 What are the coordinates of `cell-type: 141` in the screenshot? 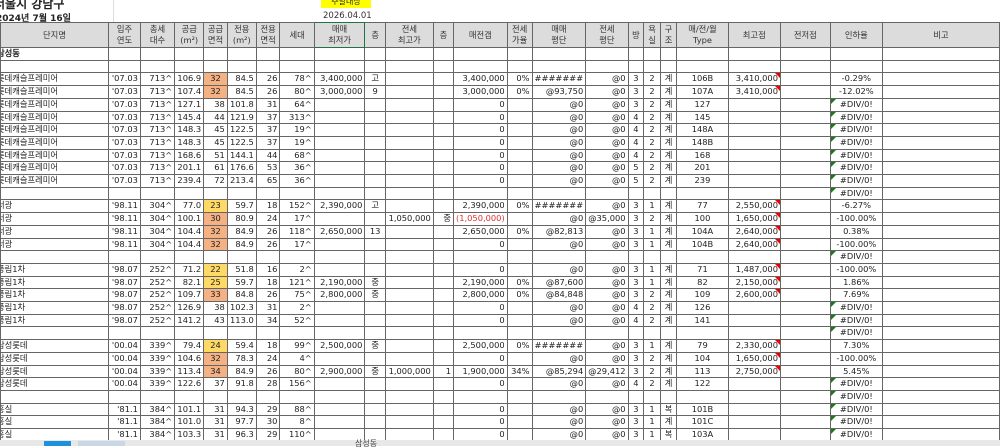 It's located at (702, 320).